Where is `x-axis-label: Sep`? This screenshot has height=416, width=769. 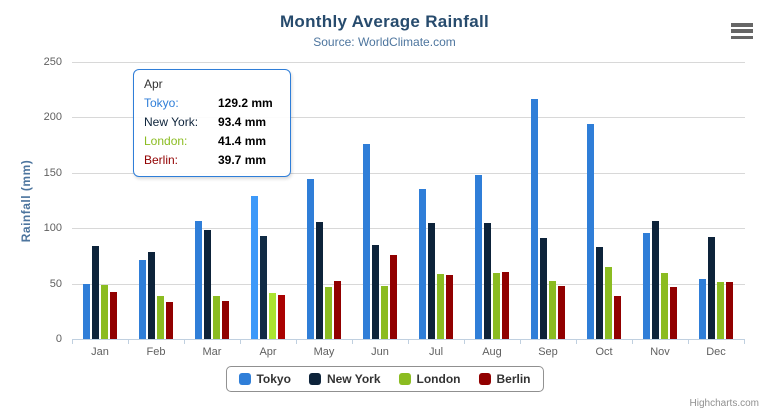 x-axis-label: Sep is located at coordinates (548, 352).